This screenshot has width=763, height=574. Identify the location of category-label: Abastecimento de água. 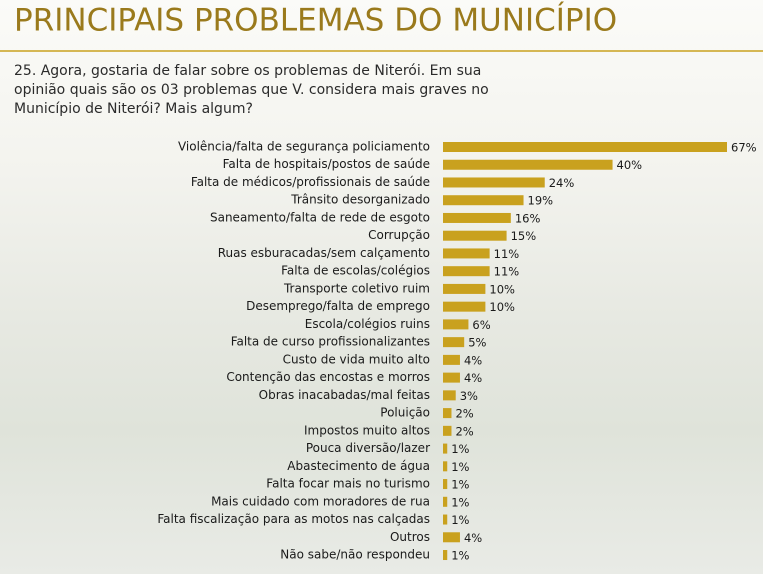
(358, 466).